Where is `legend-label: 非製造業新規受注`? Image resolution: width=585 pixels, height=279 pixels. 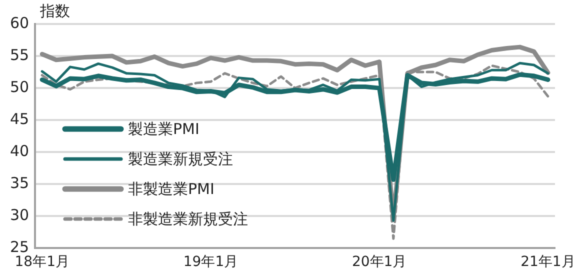
legend-label: 非製造業新規受注 is located at coordinates (188, 219).